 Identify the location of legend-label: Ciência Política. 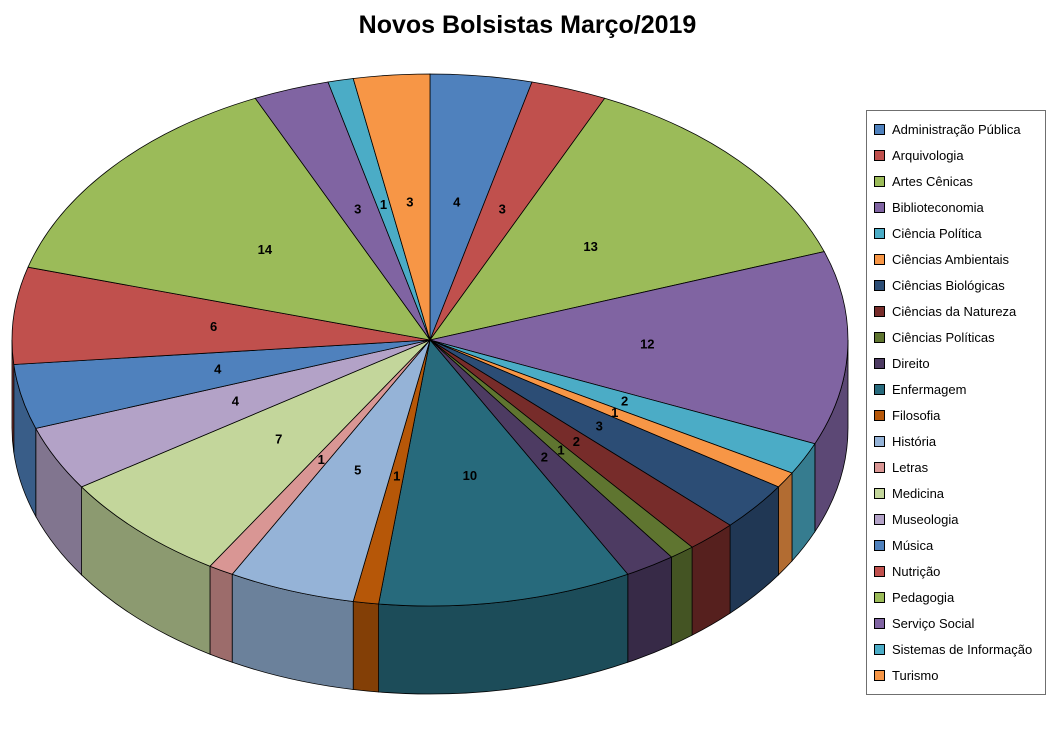
(937, 233).